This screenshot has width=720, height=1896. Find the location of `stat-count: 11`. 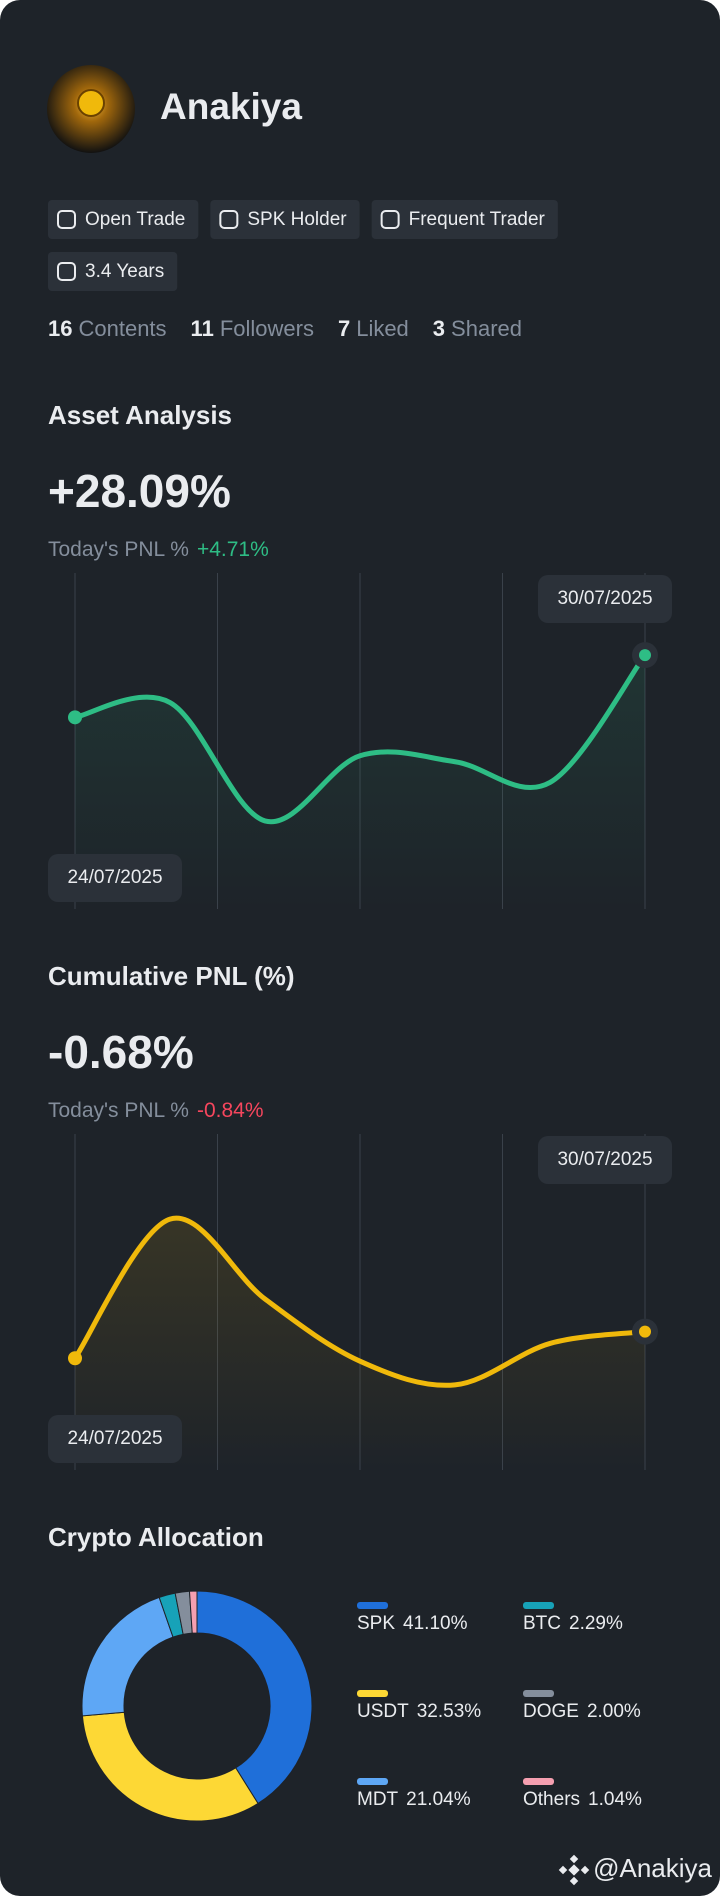

stat-count: 11 is located at coordinates (202, 328).